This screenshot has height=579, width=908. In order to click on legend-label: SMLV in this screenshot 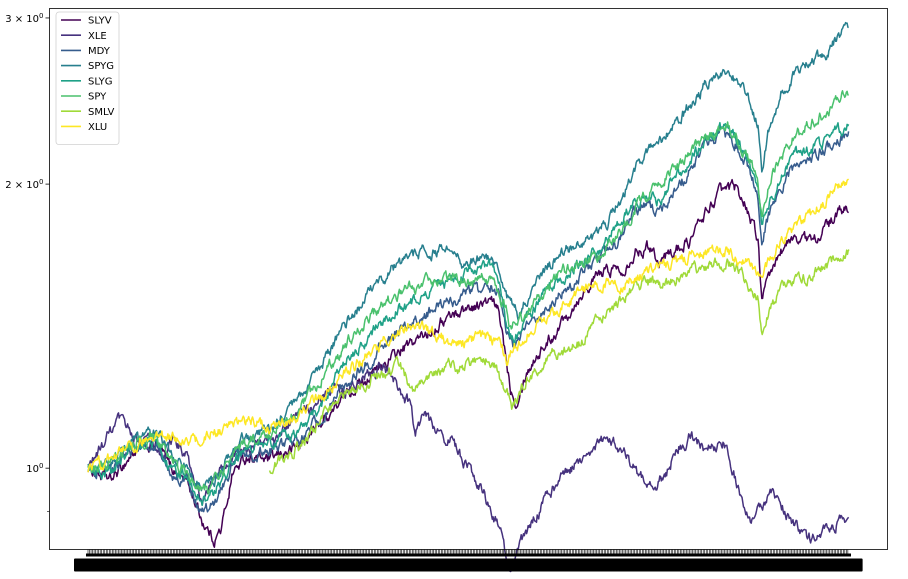, I will do `click(101, 112)`.